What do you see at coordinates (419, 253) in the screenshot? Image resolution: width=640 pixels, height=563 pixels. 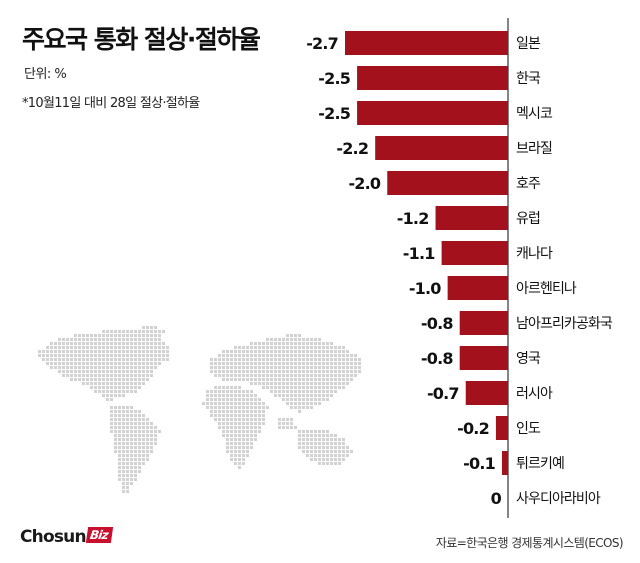 I see `bar-value-label: -1.1` at bounding box center [419, 253].